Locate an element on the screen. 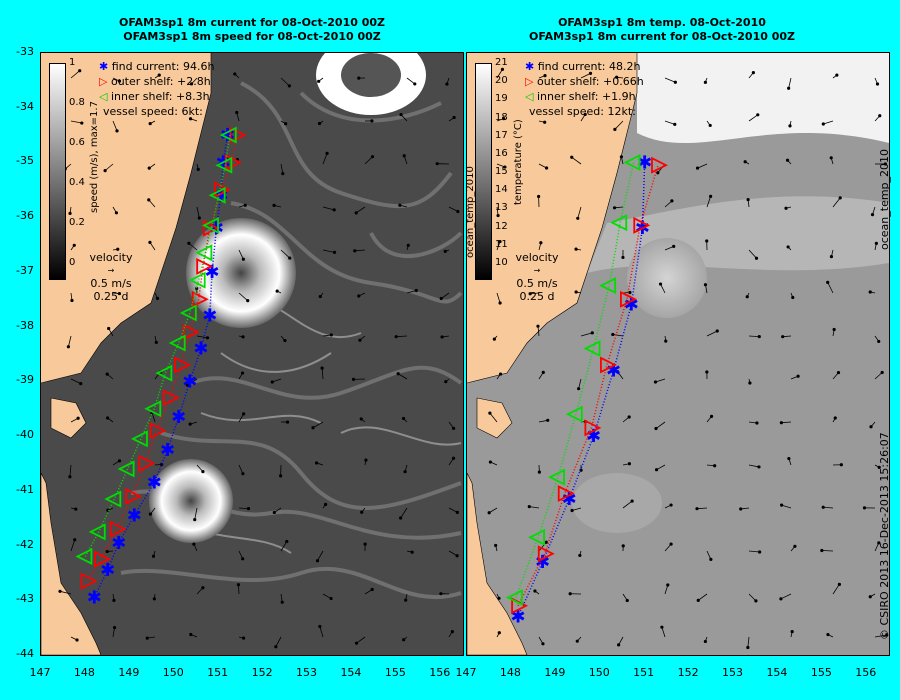  lat-tick-label: -35 is located at coordinates (25, 161).